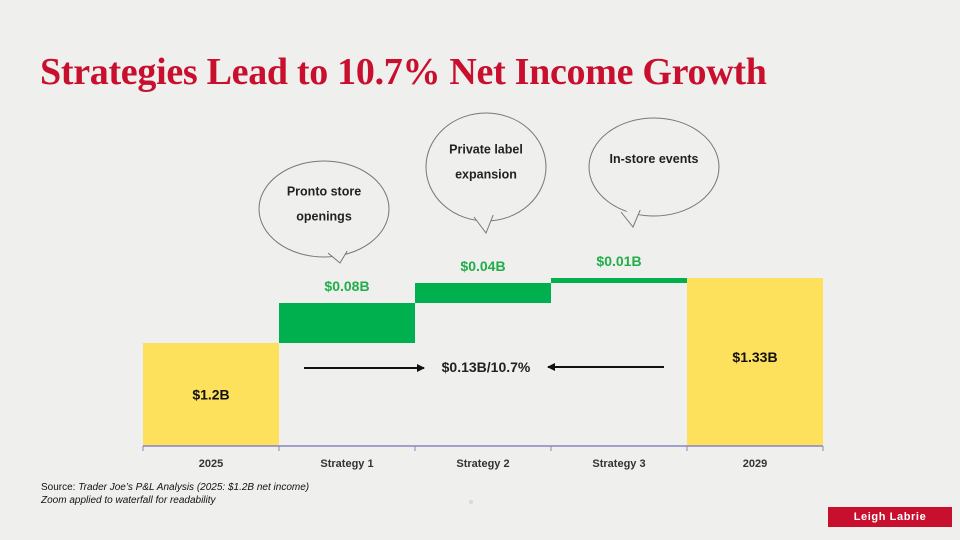 Image resolution: width=960 pixels, height=540 pixels. I want to click on callout-strategy-3: In-store events, so click(654, 172).